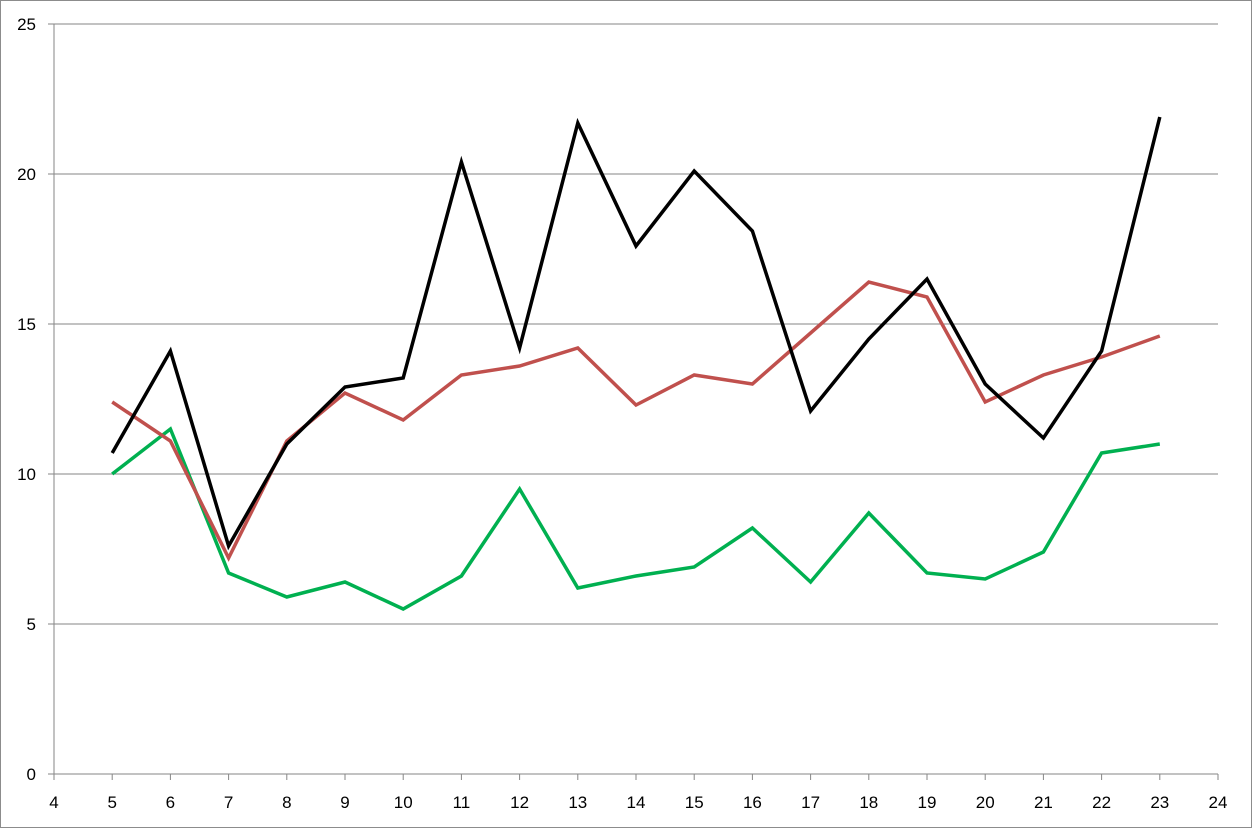 The height and width of the screenshot is (828, 1252). Describe the element at coordinates (1159, 802) in the screenshot. I see `x-tick-label: 23` at that location.